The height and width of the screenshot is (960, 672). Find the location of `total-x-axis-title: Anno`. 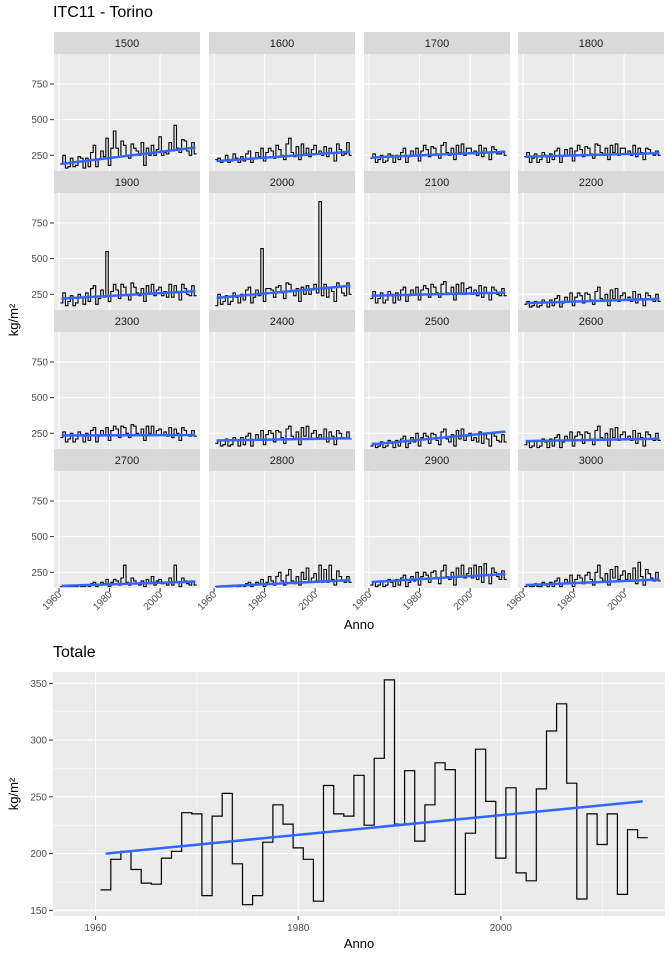

total-x-axis-title: Anno is located at coordinates (359, 943).